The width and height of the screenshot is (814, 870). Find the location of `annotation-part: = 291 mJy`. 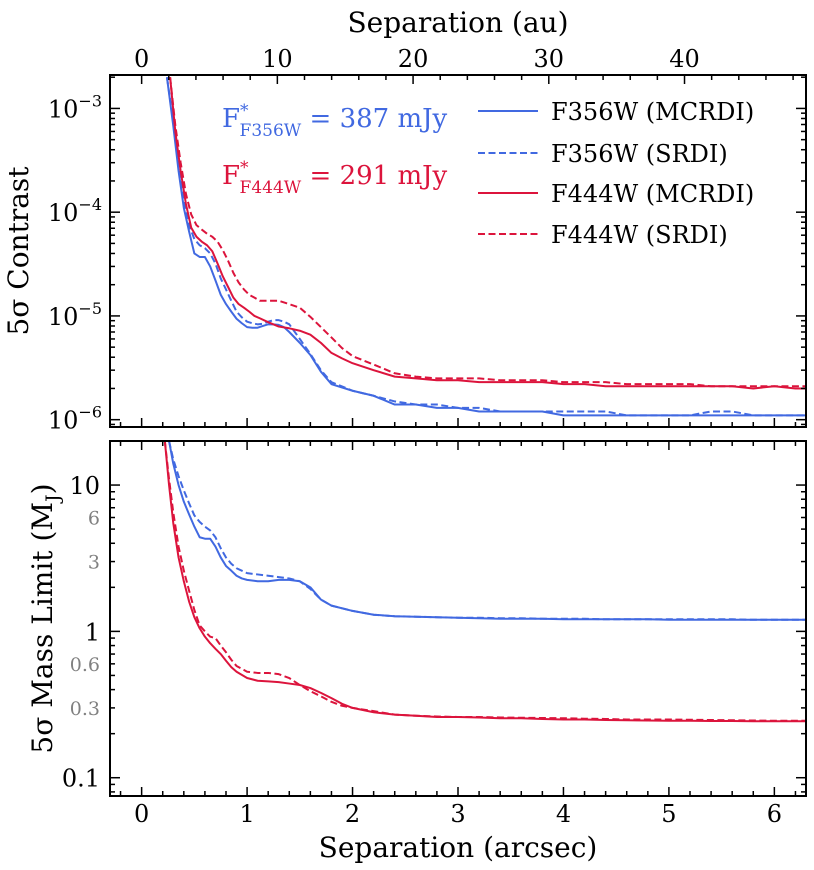

annotation-part: = 291 mJy is located at coordinates (374, 176).